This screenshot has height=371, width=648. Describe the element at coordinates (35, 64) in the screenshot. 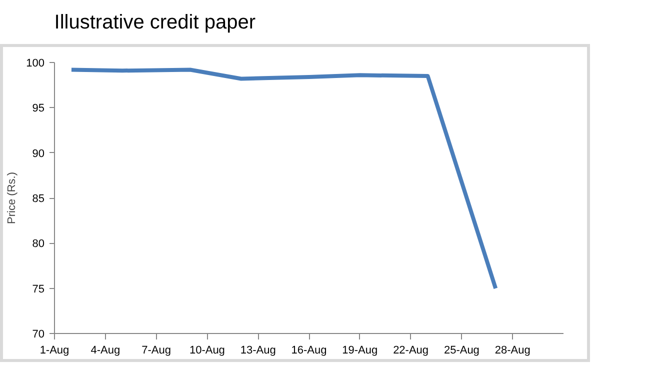

I see `y-tick-label: 100` at that location.